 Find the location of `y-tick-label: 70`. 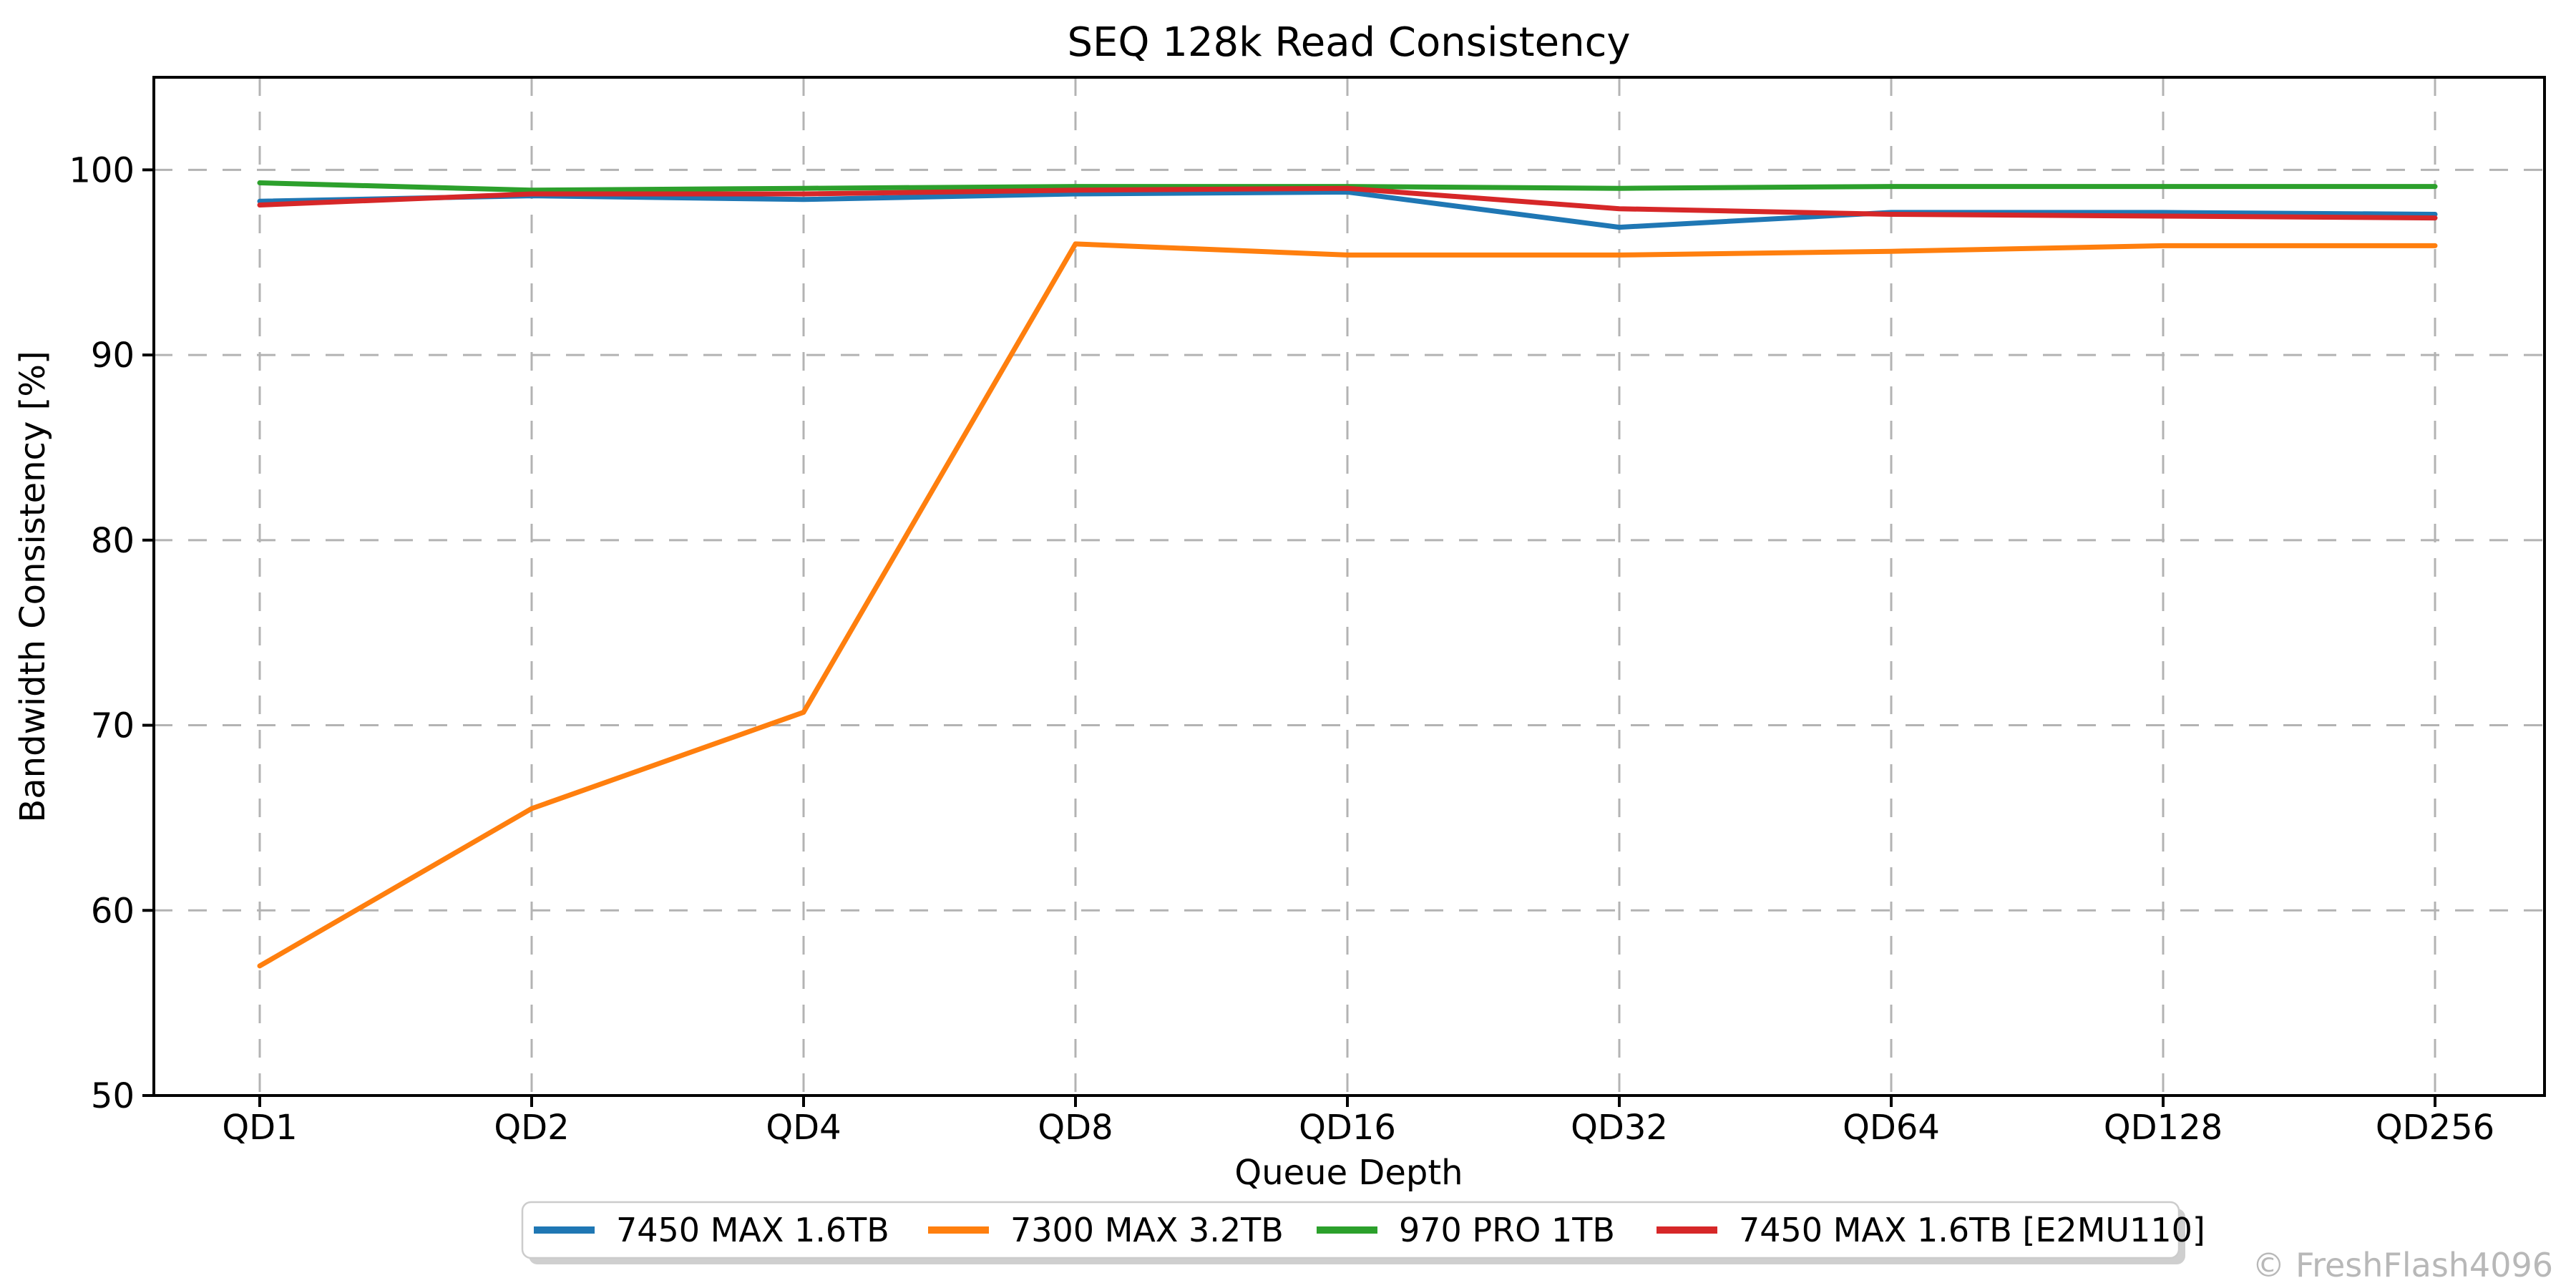

y-tick-label: 70 is located at coordinates (113, 726).